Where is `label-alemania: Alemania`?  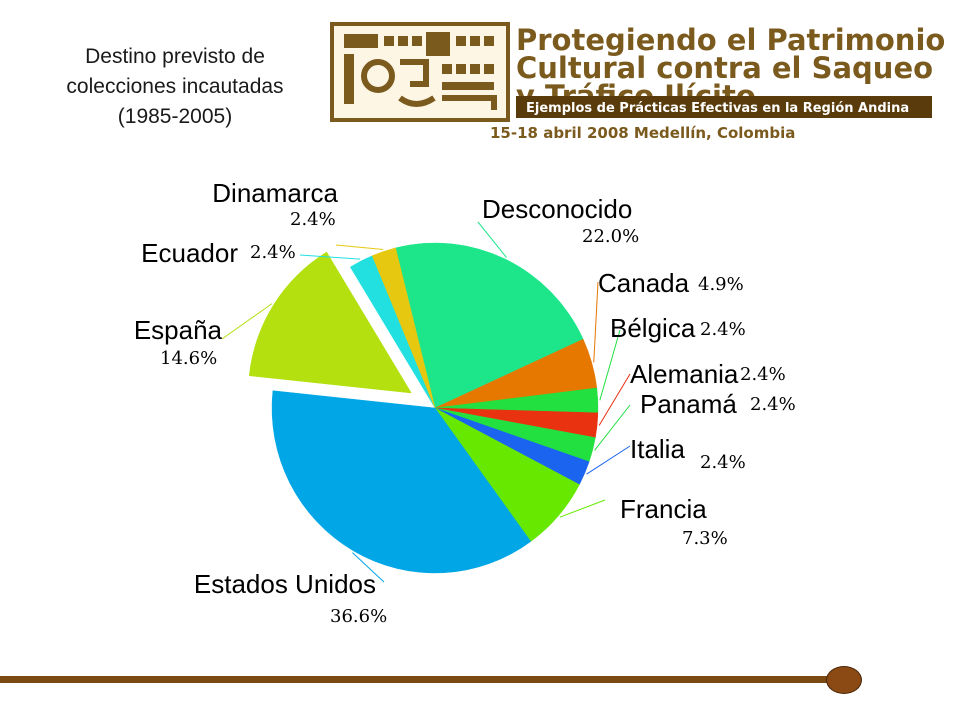 label-alemania: Alemania is located at coordinates (684, 374).